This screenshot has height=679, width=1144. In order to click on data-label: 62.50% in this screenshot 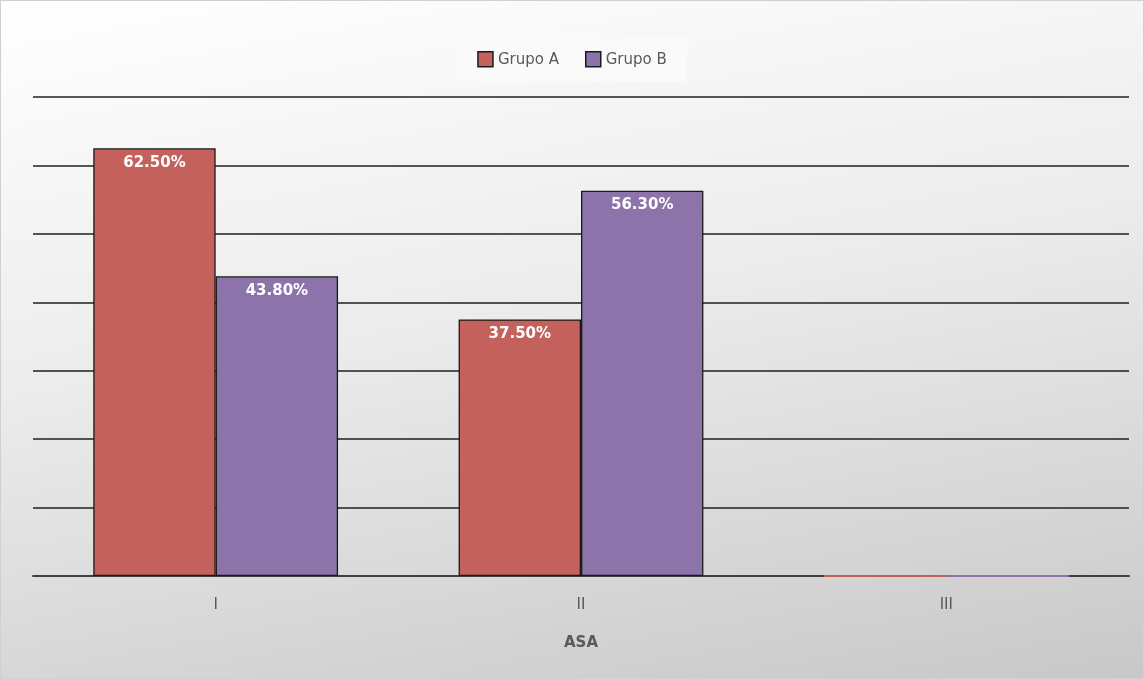, I will do `click(154, 161)`.